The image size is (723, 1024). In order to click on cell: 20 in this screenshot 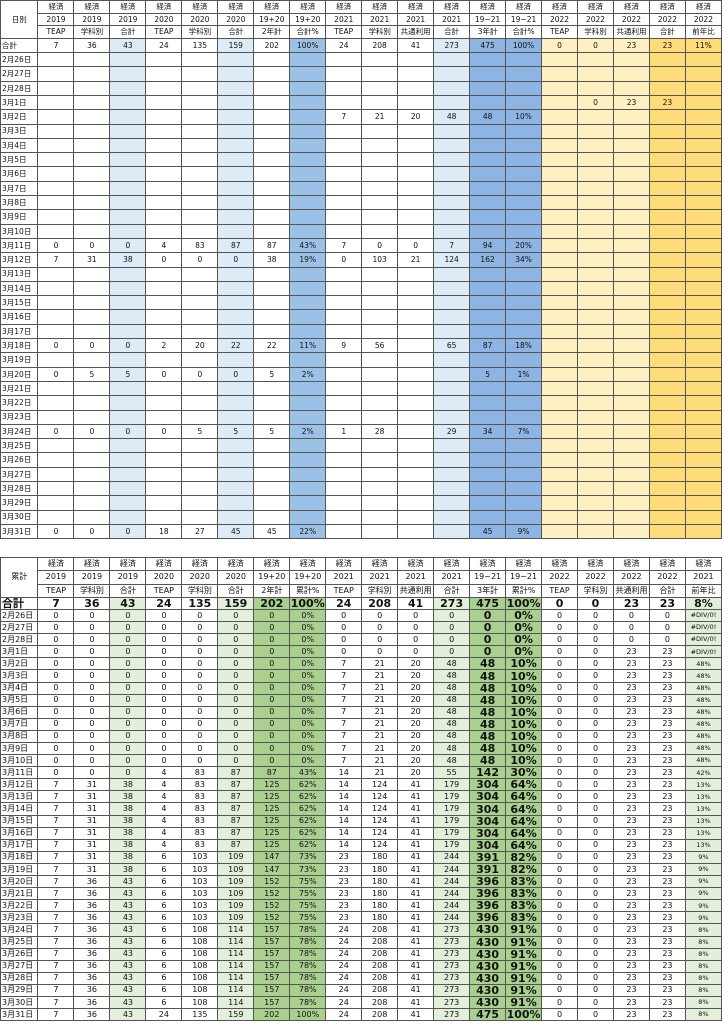, I will do `click(416, 736)`.